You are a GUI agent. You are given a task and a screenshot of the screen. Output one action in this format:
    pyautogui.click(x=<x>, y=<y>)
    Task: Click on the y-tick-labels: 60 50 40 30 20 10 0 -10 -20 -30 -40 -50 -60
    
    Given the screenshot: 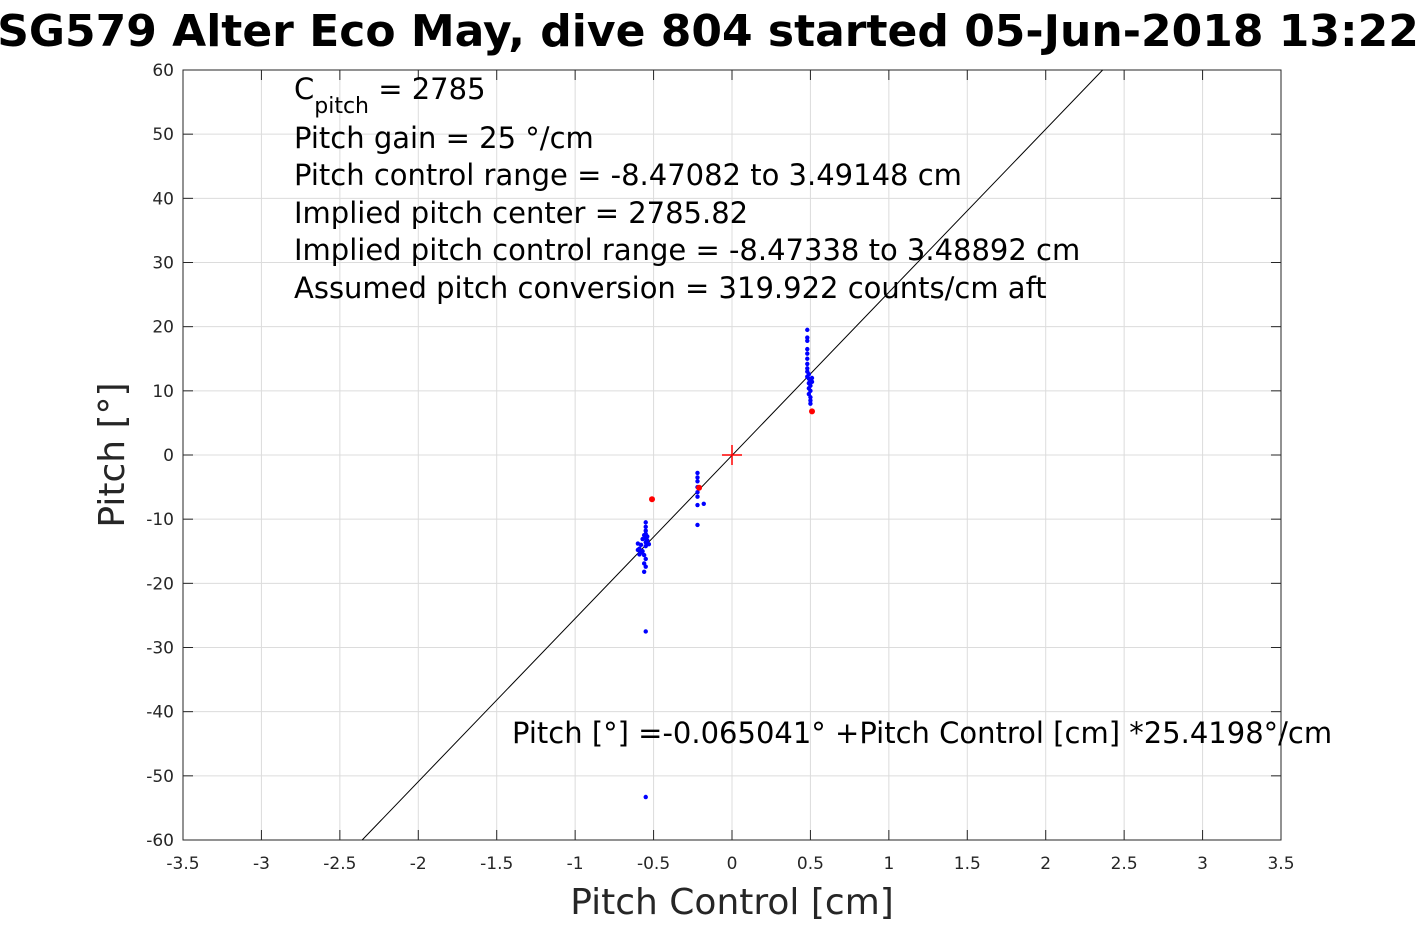 What is the action you would take?
    pyautogui.click(x=160, y=456)
    